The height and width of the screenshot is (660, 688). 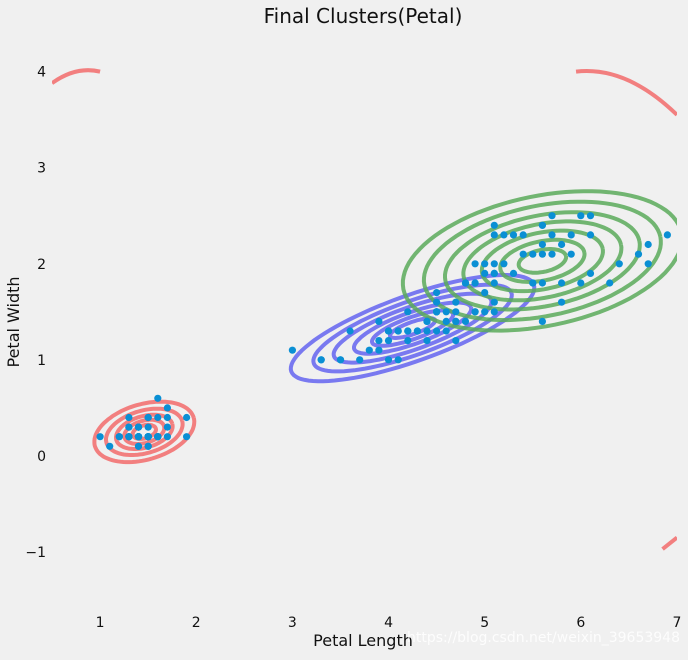 I want to click on x-axis-ticks: 1 2 3 4 5 6 7, so click(x=389, y=623).